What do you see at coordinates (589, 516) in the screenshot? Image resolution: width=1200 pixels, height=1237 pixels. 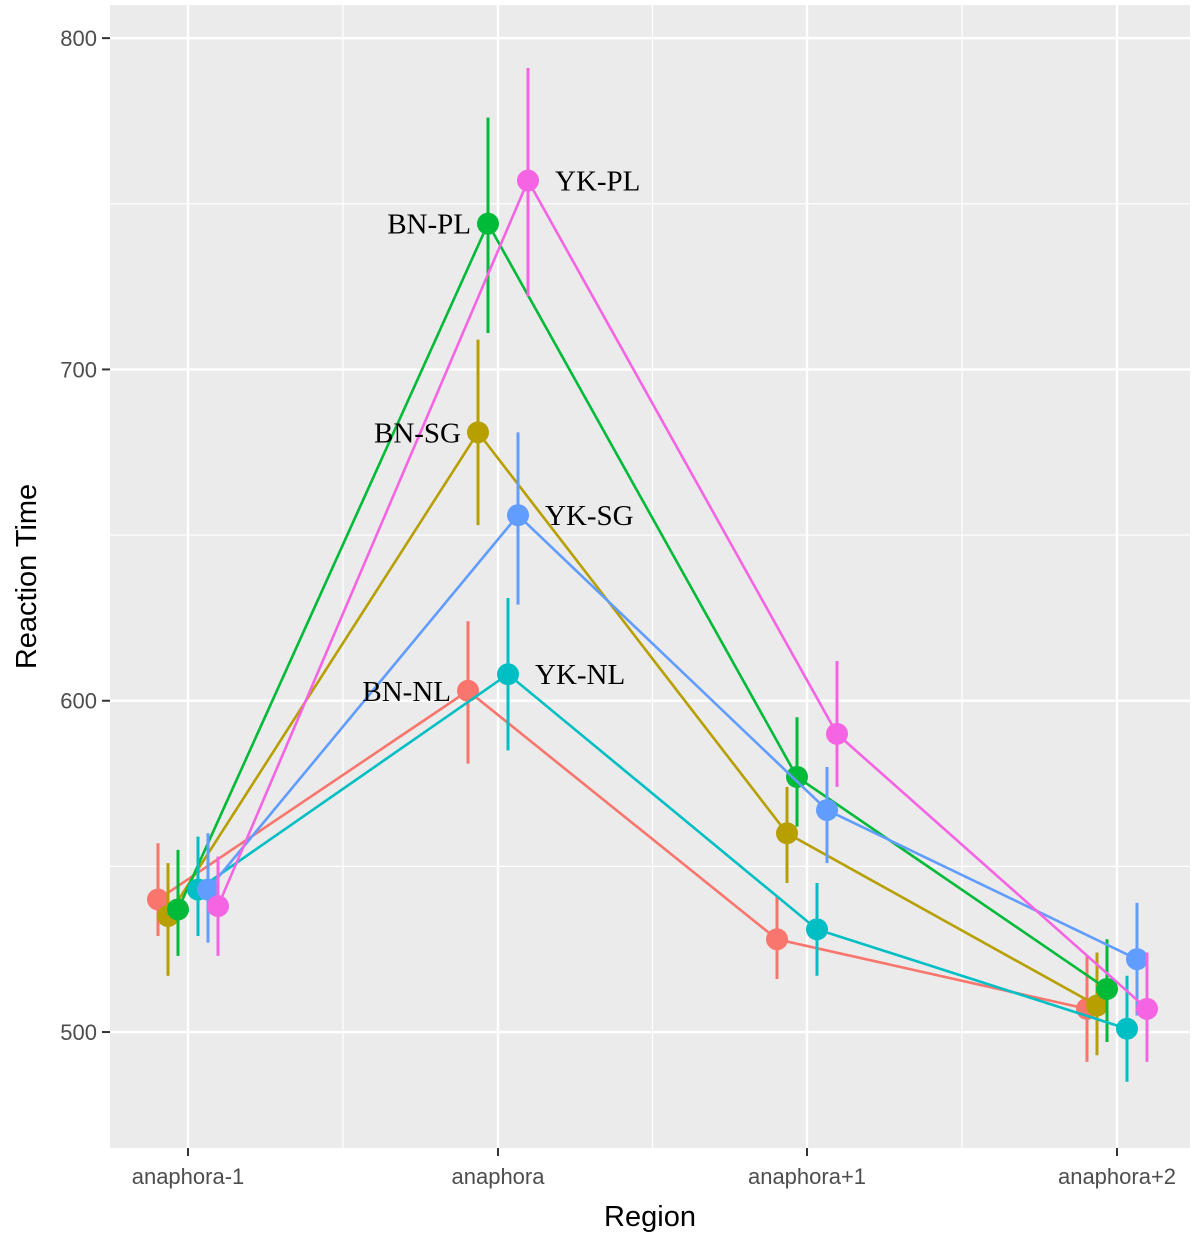 I see `series-label-yk-sg: YK-SG` at bounding box center [589, 516].